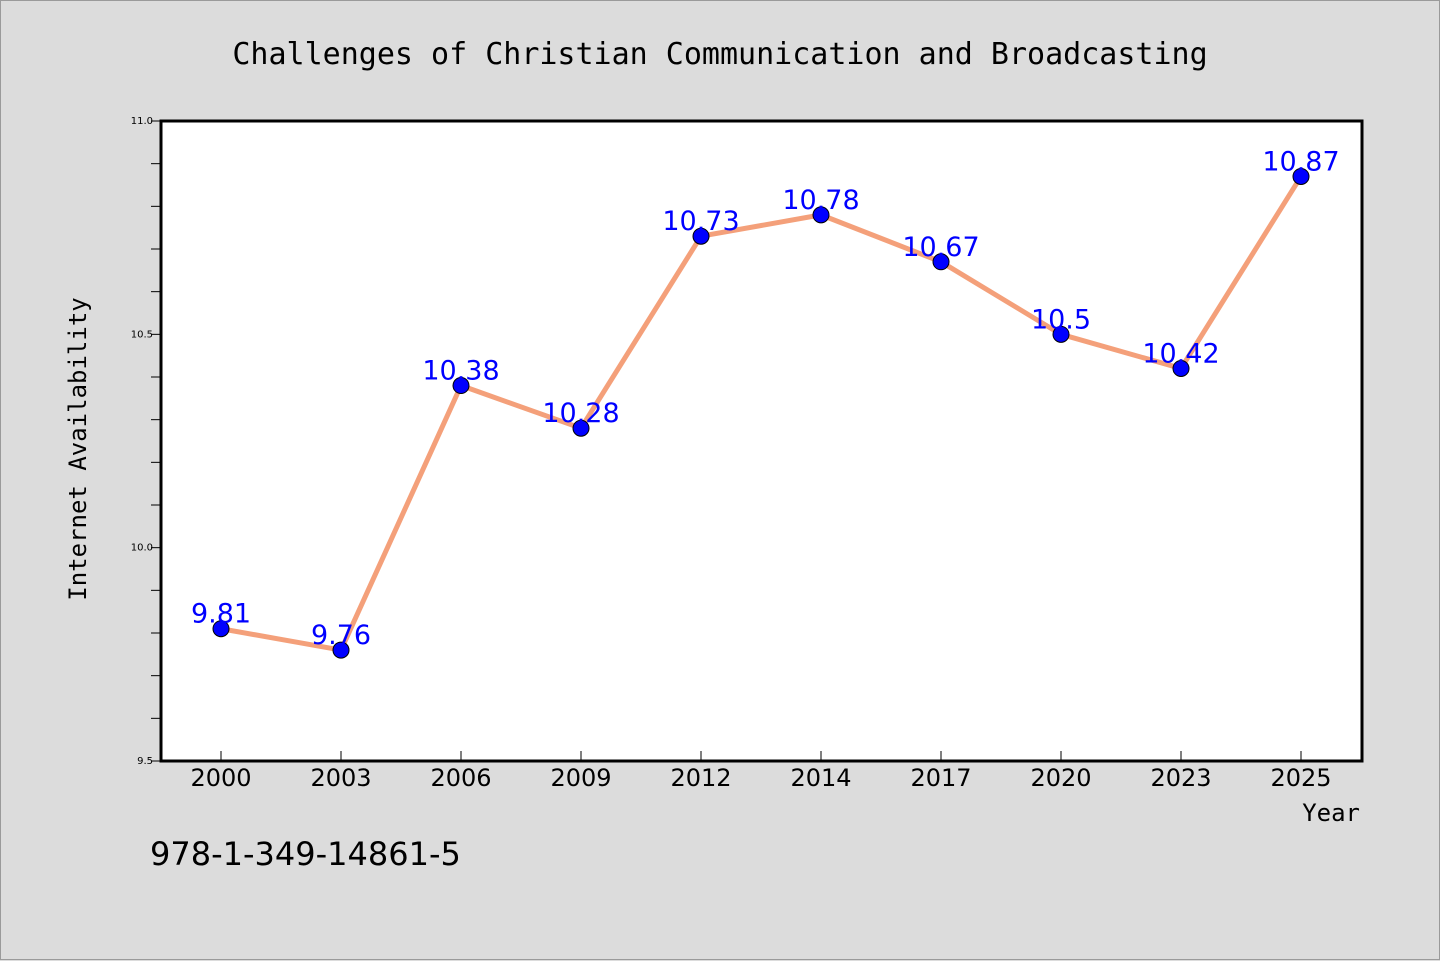 Image resolution: width=1440 pixels, height=961 pixels. What do you see at coordinates (142, 441) in the screenshot?
I see `y-axis-tick-labels: 9.5 10.0 10.5 11.0` at bounding box center [142, 441].